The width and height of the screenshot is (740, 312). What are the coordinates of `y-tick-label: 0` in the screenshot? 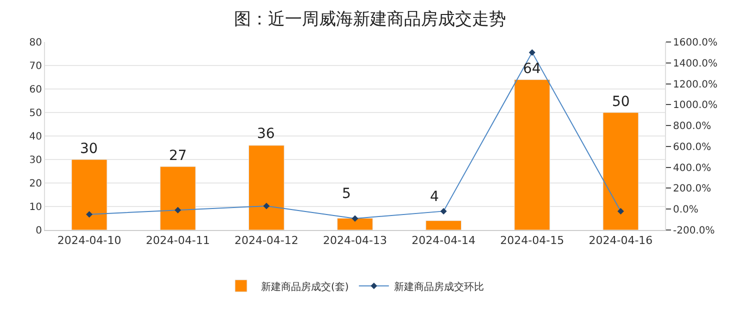 It's located at (39, 231).